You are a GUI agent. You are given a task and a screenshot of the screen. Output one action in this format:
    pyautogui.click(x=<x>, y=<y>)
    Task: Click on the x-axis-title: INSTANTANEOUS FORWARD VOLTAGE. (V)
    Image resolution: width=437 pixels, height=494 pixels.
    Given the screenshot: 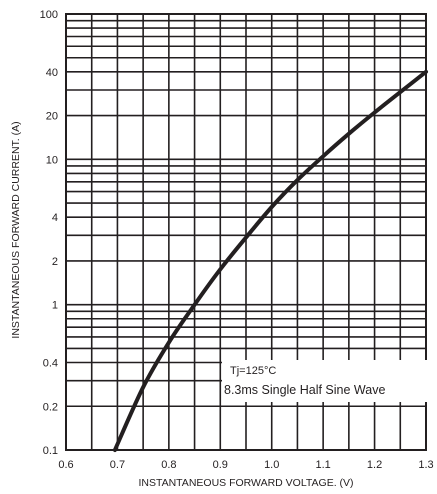 What is the action you would take?
    pyautogui.click(x=245, y=483)
    